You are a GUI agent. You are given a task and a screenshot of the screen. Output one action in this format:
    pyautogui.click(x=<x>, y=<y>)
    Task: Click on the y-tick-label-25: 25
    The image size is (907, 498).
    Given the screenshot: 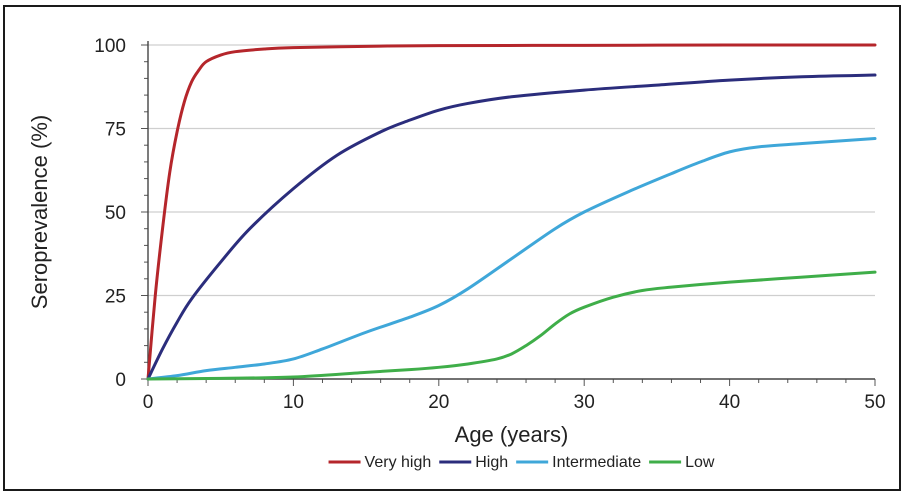 What is the action you would take?
    pyautogui.click(x=115, y=297)
    